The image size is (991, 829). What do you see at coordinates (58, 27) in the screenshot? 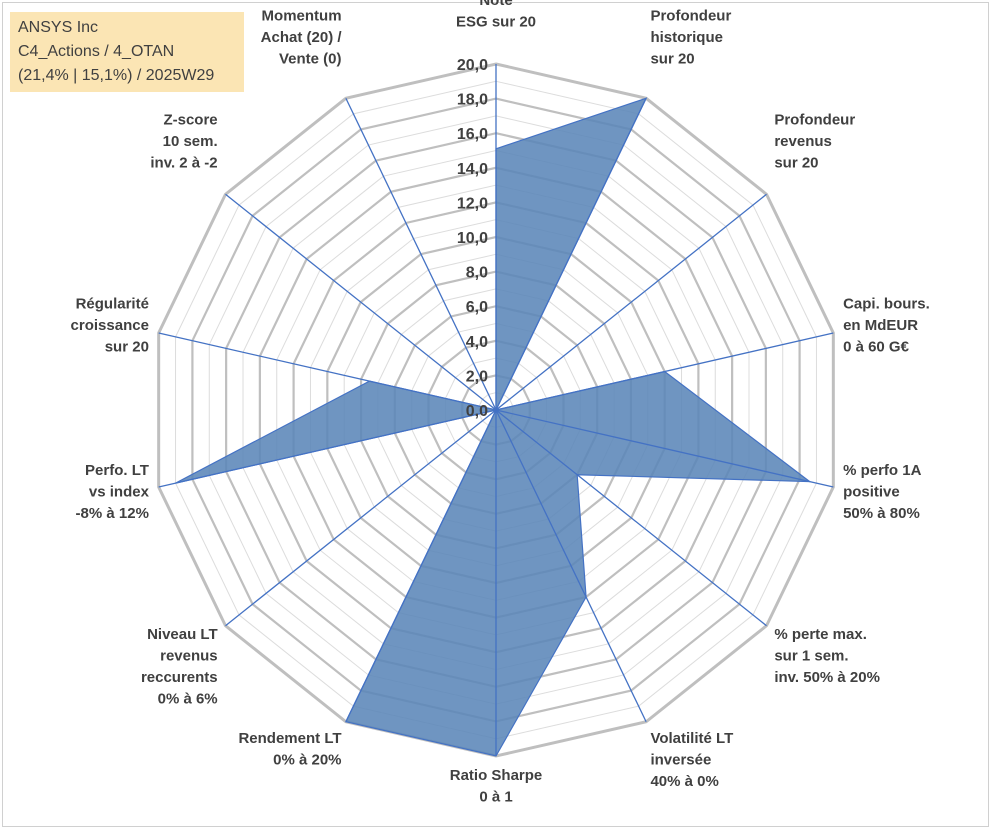
I see `info-company-name: ANSYS Inc` at bounding box center [58, 27].